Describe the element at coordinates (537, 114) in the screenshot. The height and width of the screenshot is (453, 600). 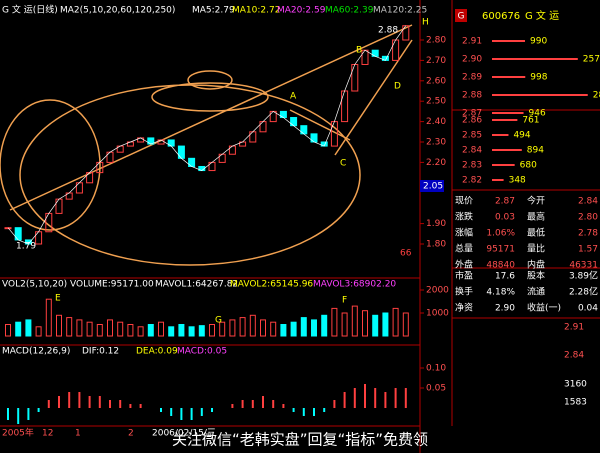
I see `book-volume: 946` at that location.